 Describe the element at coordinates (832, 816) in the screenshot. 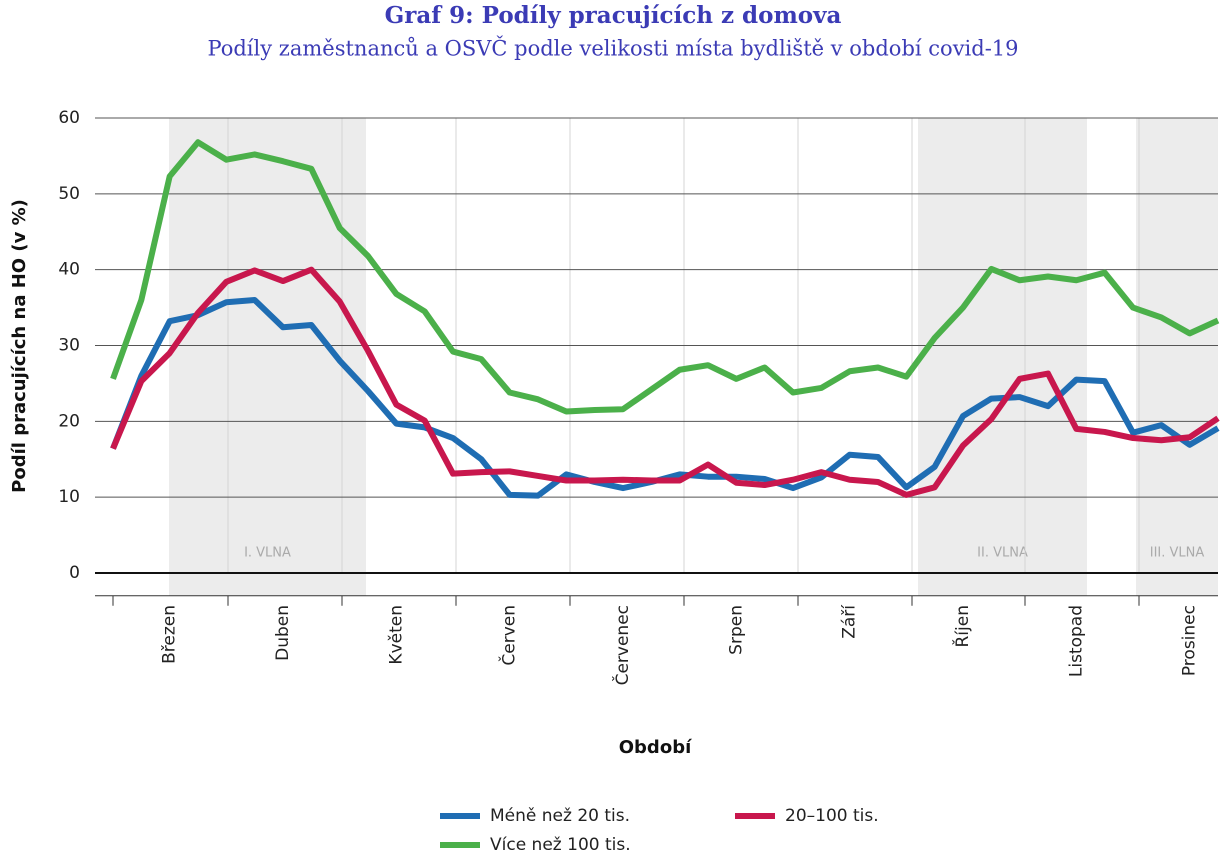

I see `legend-label: 20–100 tis.` at that location.